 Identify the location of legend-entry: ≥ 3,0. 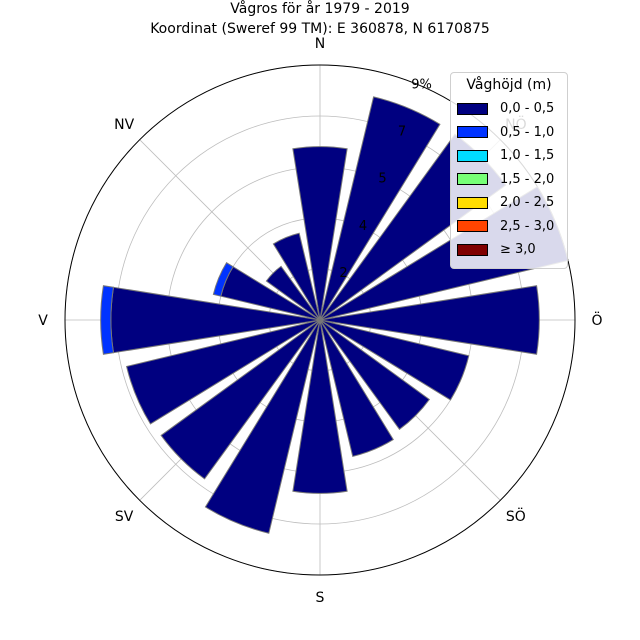
(509, 250).